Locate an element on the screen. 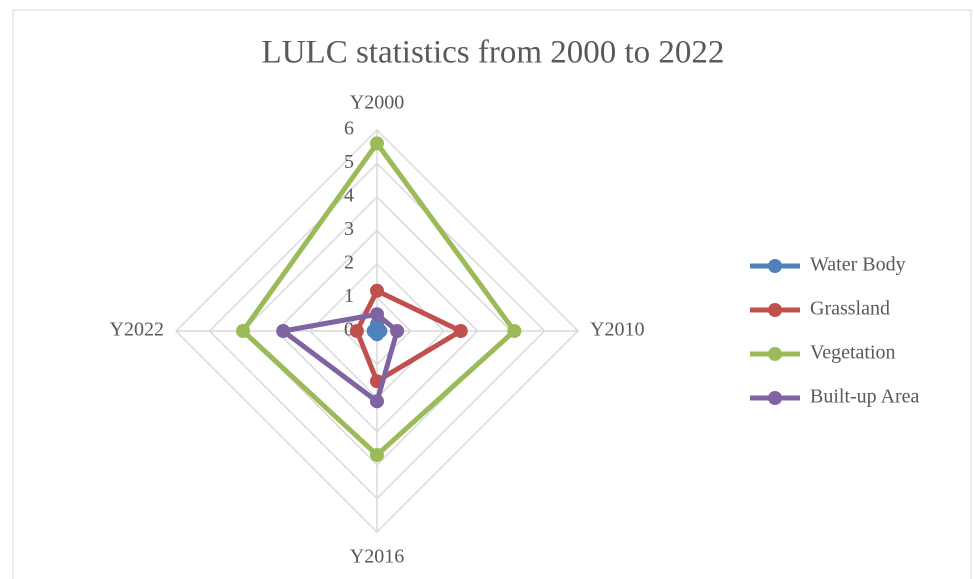 The width and height of the screenshot is (974, 579). y-tick-label: 3 is located at coordinates (349, 229).